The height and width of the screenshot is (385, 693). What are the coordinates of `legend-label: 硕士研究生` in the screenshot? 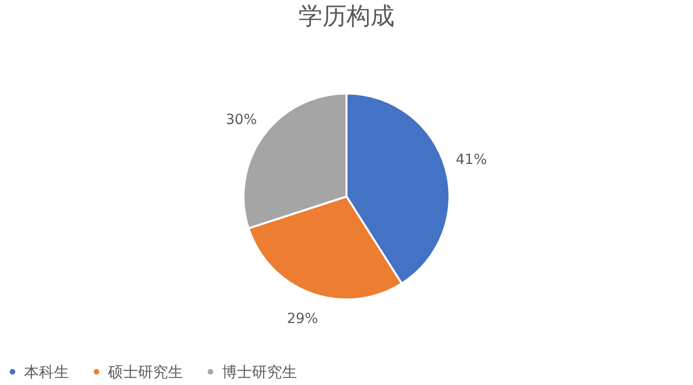 It's located at (145, 371).